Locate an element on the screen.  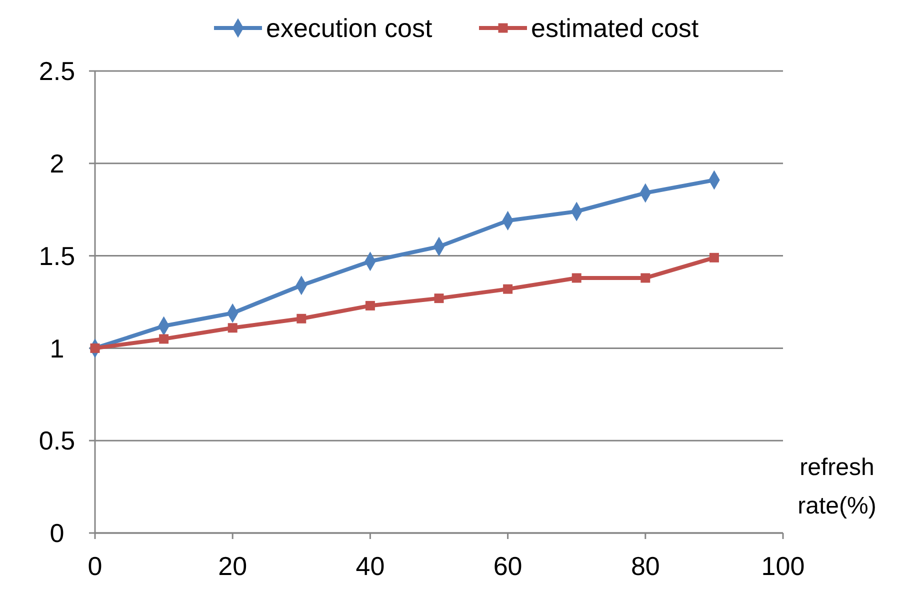
legend-label: estimated cost is located at coordinates (615, 28).